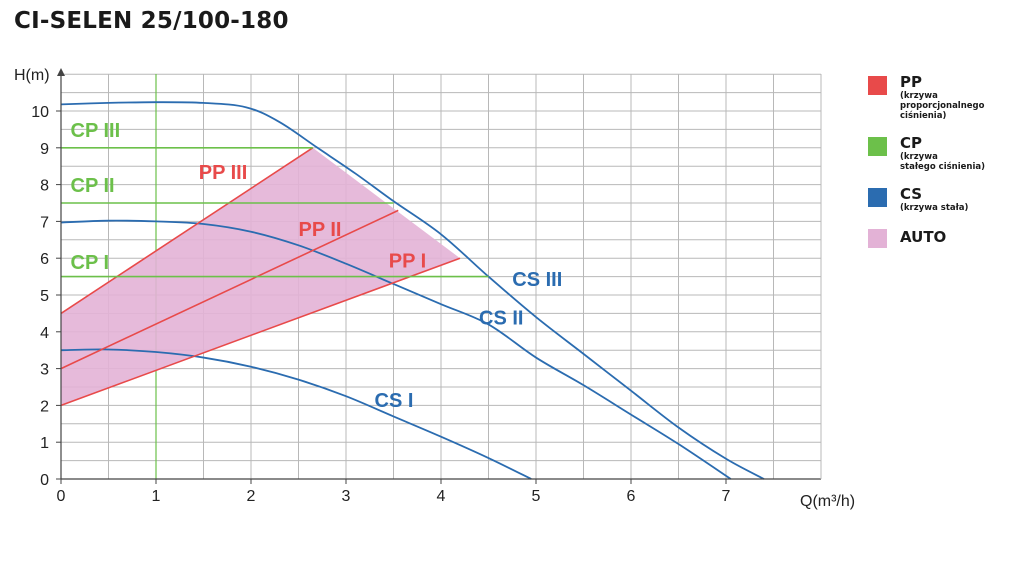 The height and width of the screenshot is (562, 1013). I want to click on page-title: CI-SELEN 25/100-180, so click(151, 21).